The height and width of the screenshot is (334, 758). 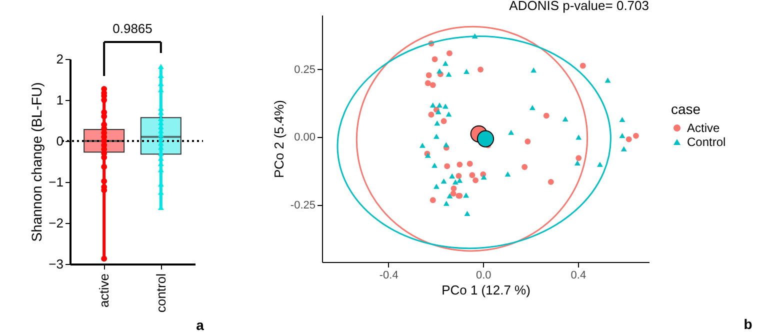 What do you see at coordinates (484, 276) in the screenshot?
I see `x-tick-label: 0.0` at bounding box center [484, 276].